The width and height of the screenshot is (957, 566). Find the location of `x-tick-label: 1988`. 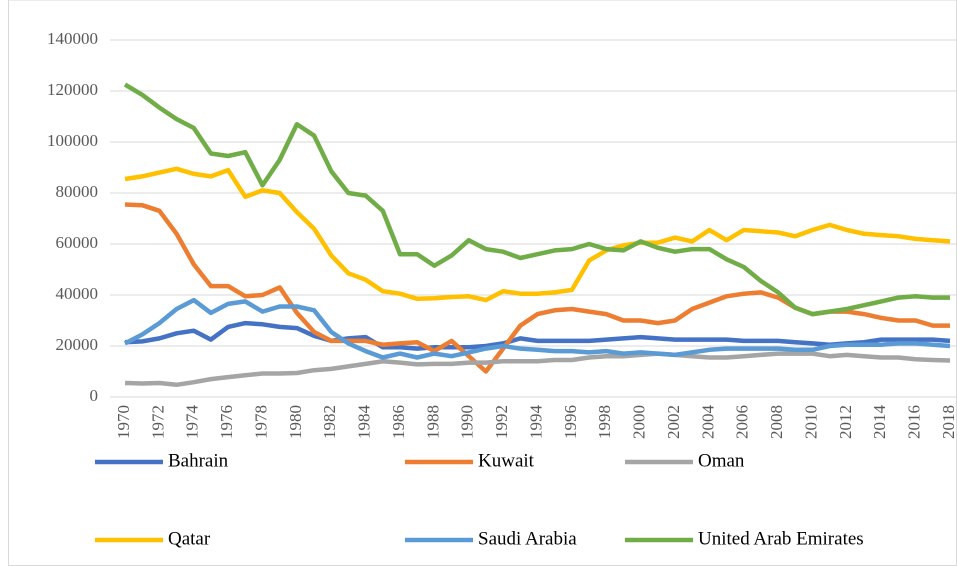

x-tick-label: 1988 is located at coordinates (432, 422).